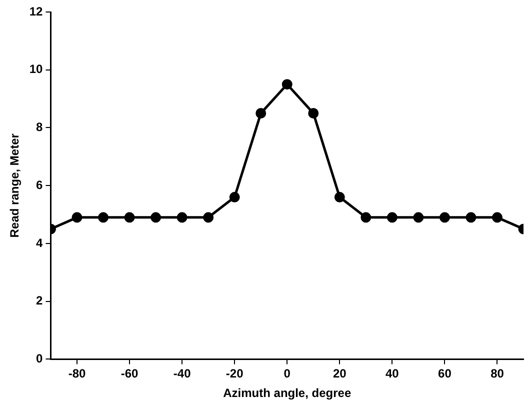 The height and width of the screenshot is (409, 530). Describe the element at coordinates (287, 373) in the screenshot. I see `x-tick-label: 0` at that location.